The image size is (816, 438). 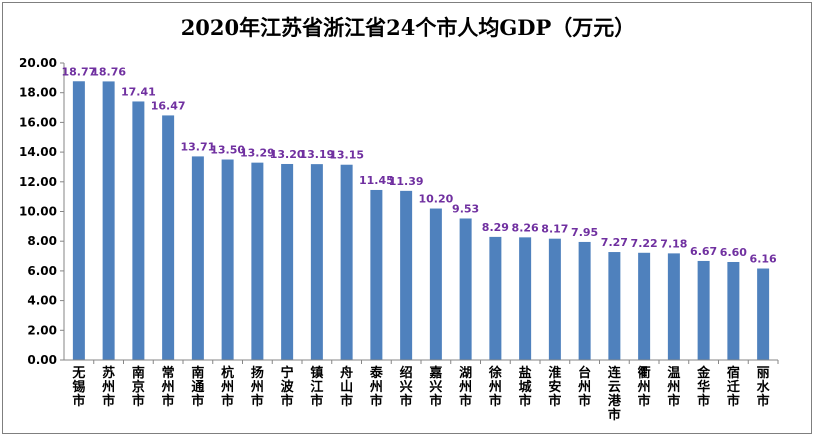 What do you see at coordinates (495, 387) in the screenshot?
I see `x-tick-label: 徐州市` at bounding box center [495, 387].